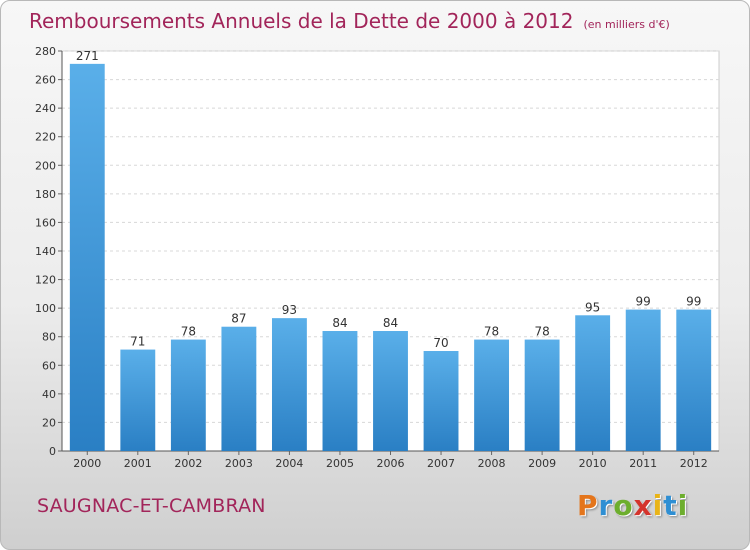 The image size is (750, 550). I want to click on data-label: 271, so click(87, 56).